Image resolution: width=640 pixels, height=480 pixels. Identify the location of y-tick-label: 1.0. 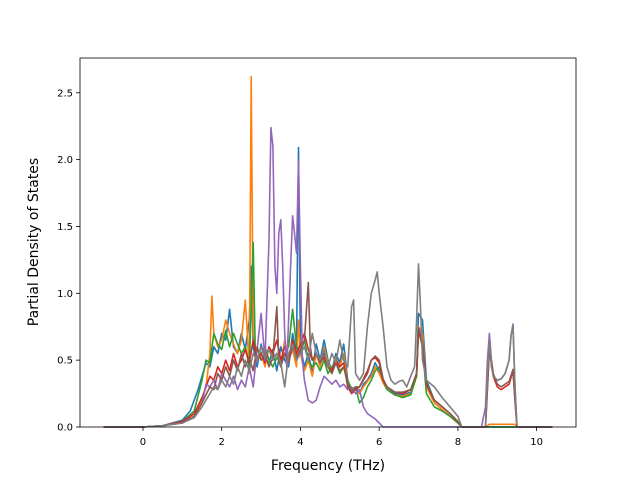
(65, 294).